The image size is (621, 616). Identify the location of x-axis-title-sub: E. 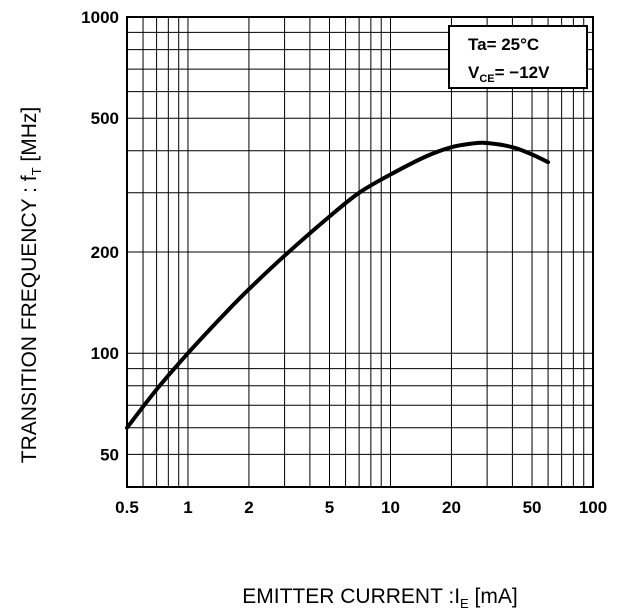
(464, 603).